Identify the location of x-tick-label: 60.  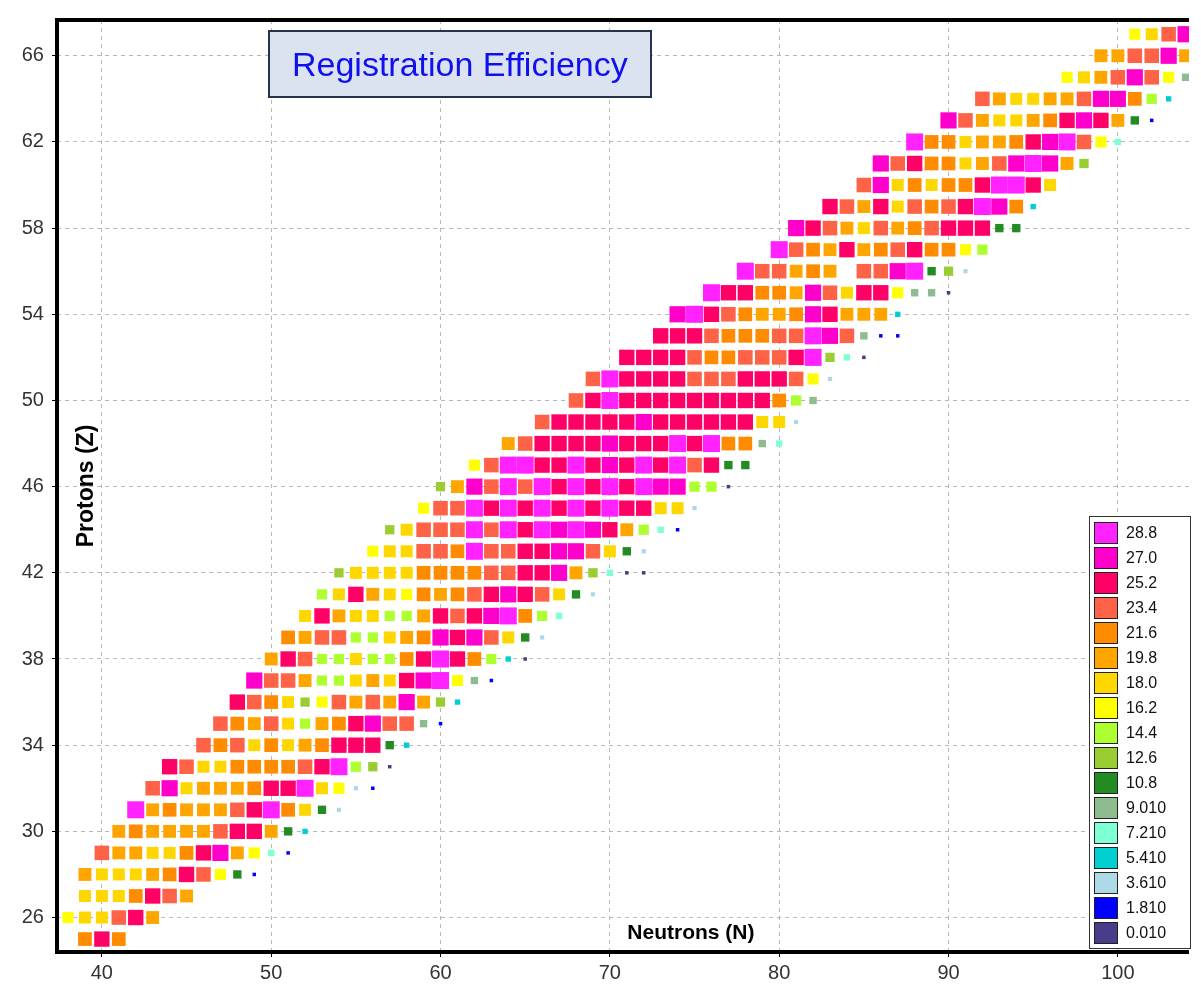
(440, 971).